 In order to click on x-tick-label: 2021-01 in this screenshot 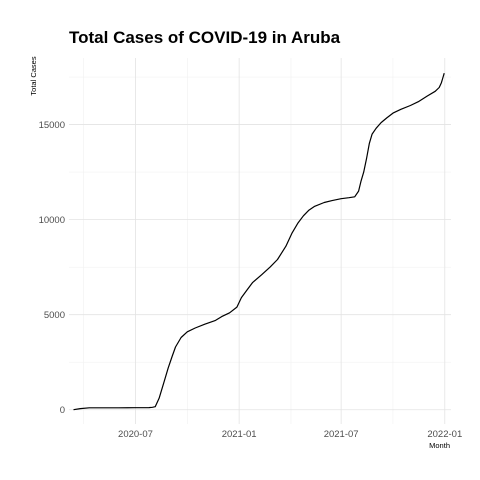, I will do `click(239, 434)`.